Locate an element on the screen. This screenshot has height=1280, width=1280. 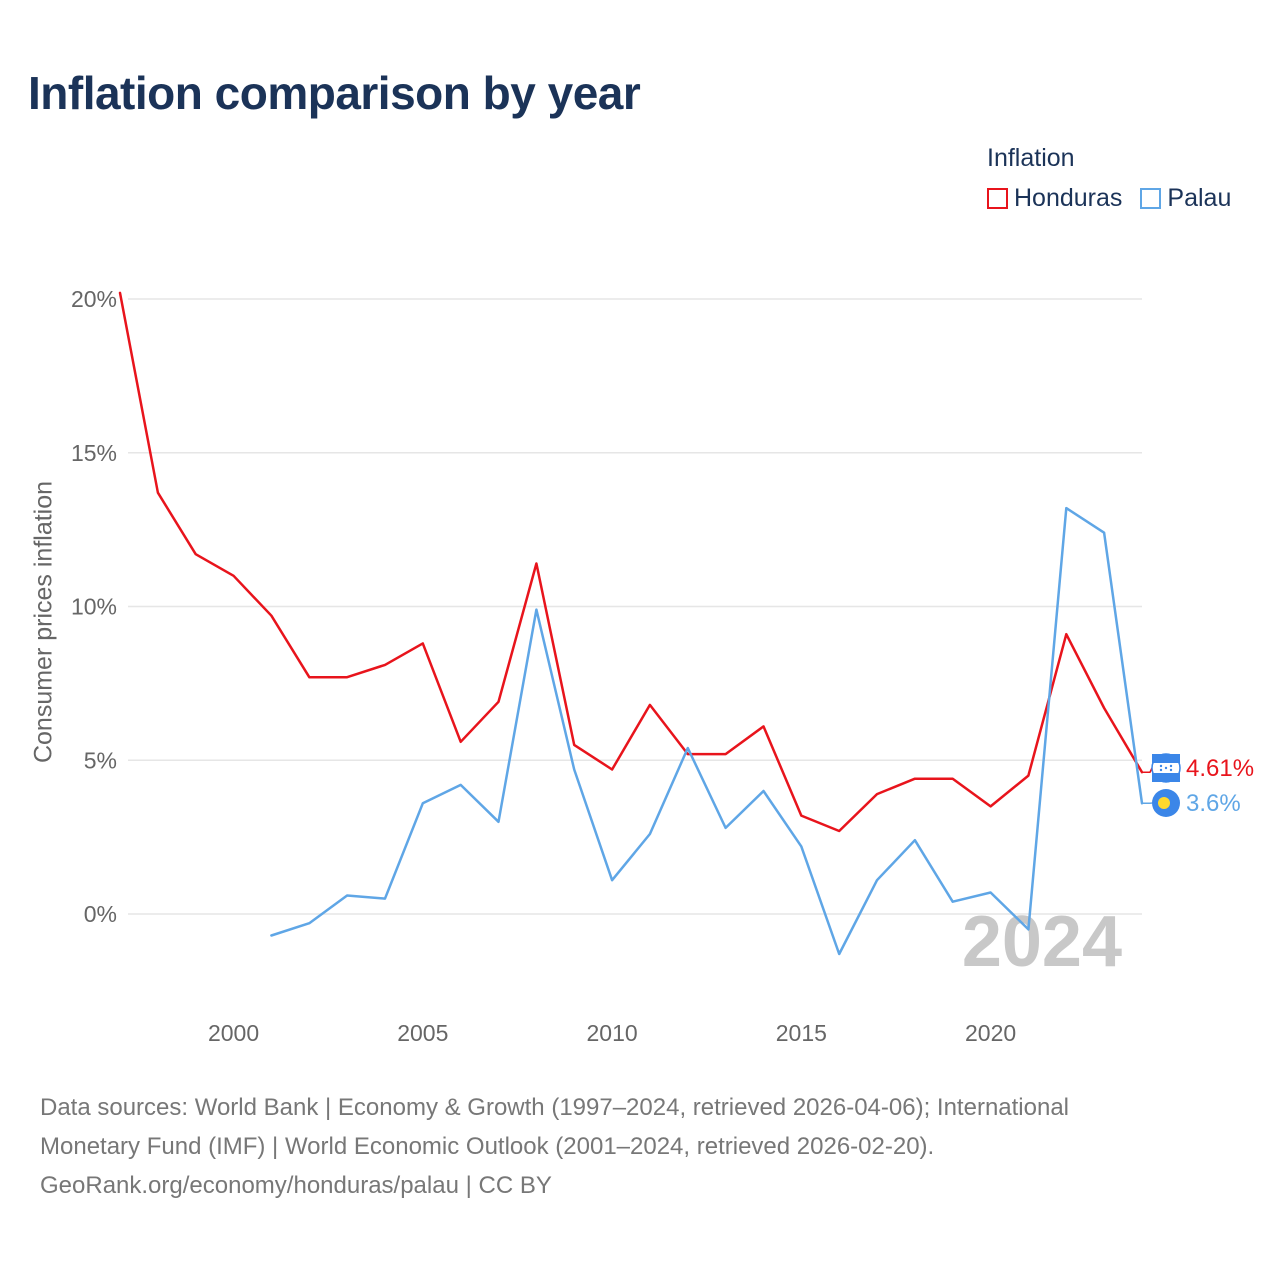
flag-palau-icon is located at coordinates (1166, 803).